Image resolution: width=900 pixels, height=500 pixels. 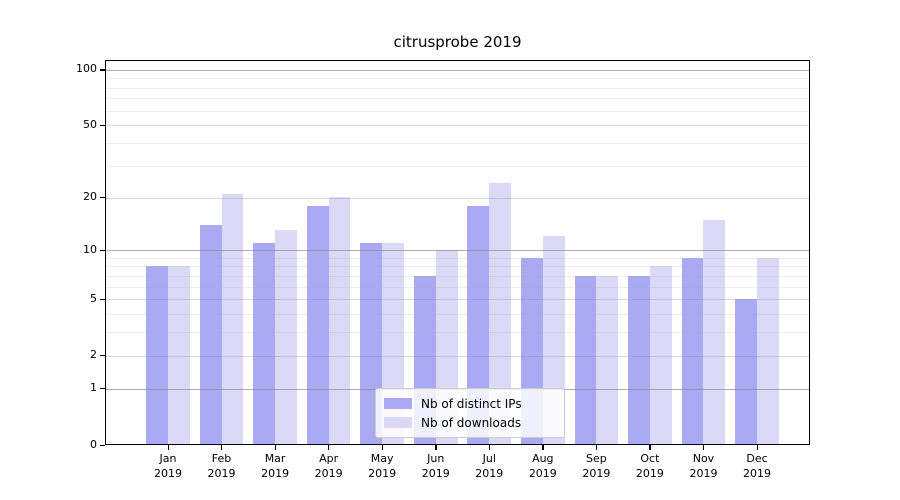 What do you see at coordinates (328, 466) in the screenshot?
I see `x-tick-label-apr: Apr 2019` at bounding box center [328, 466].